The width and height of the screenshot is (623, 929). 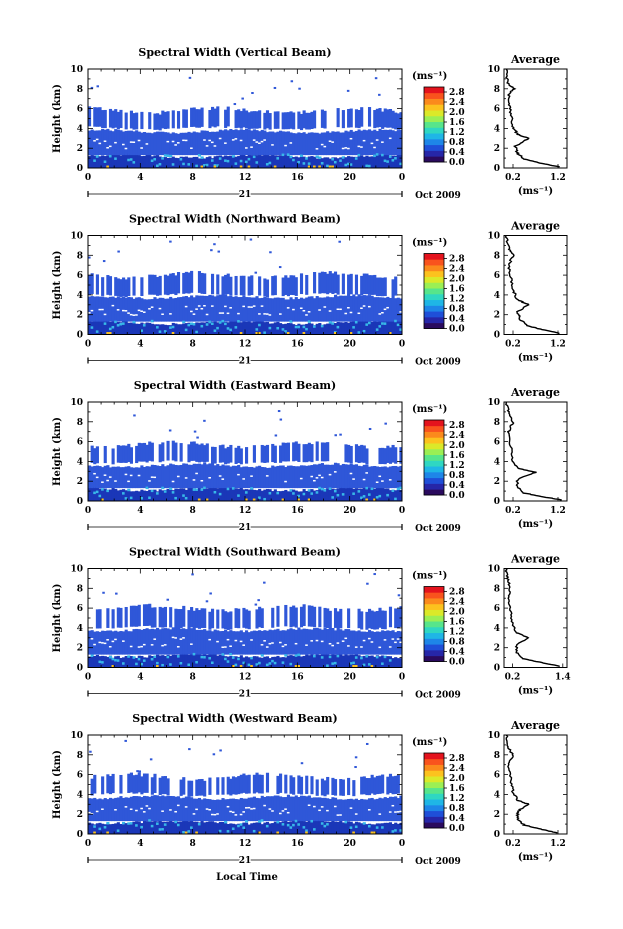 I want to click on panel-title: Spectral Width (Vertical Beam), so click(x=234, y=52).